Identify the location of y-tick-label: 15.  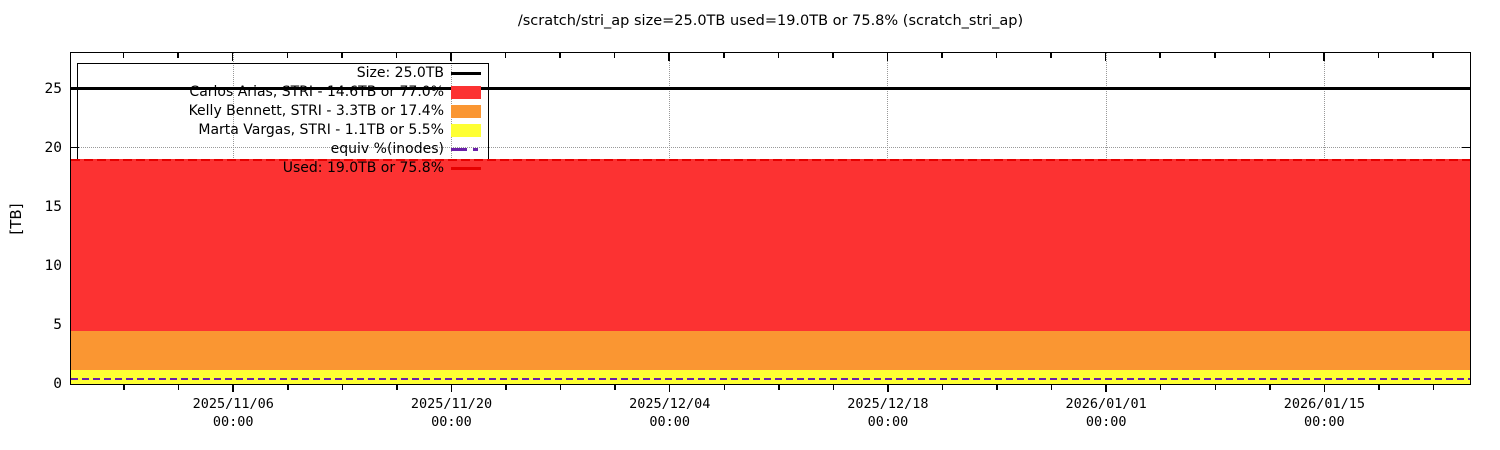
(53, 206).